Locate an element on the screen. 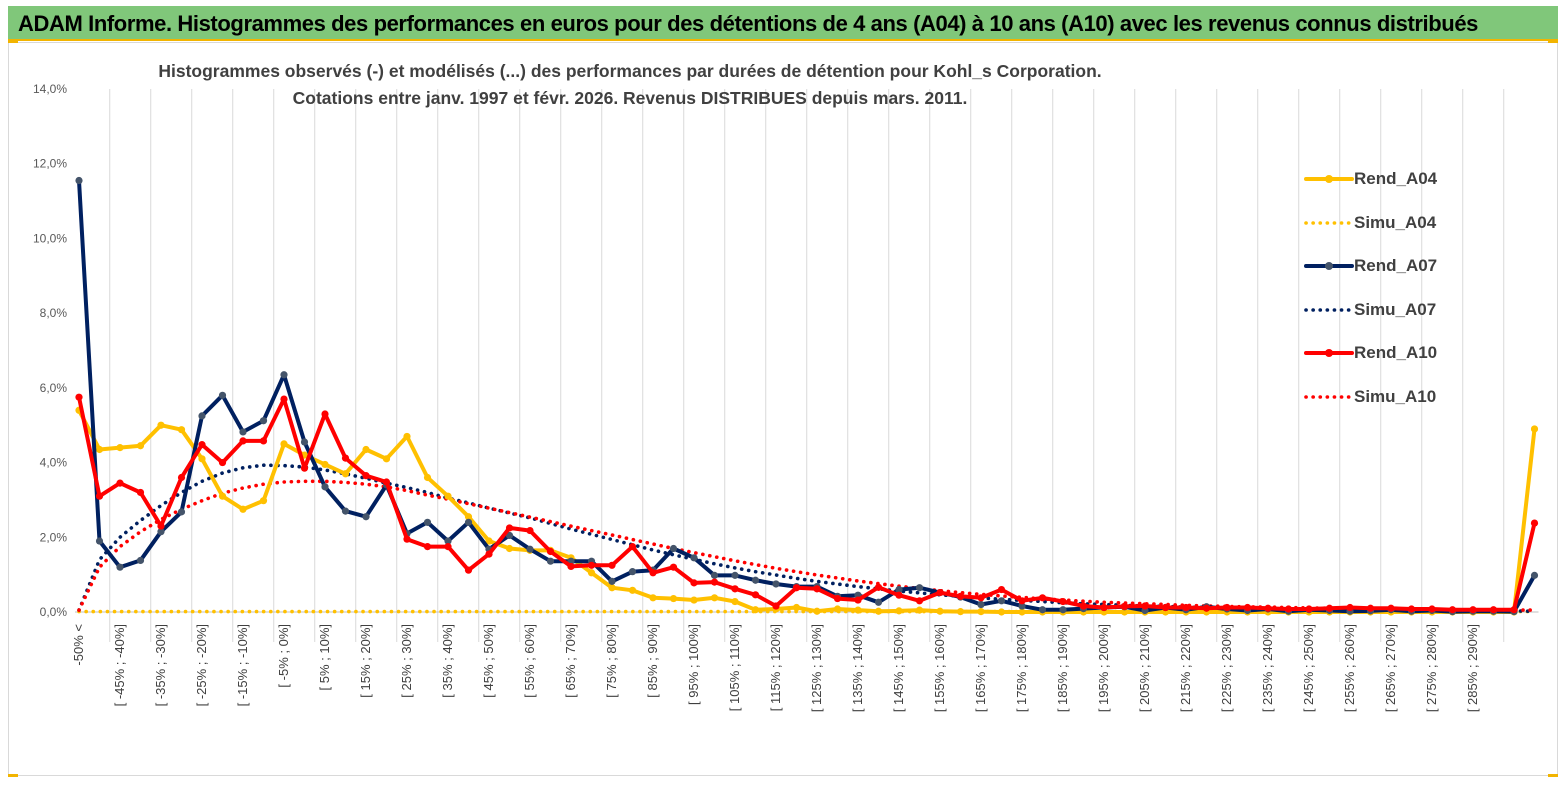  legend-label: Rend_A10 is located at coordinates (1396, 352).